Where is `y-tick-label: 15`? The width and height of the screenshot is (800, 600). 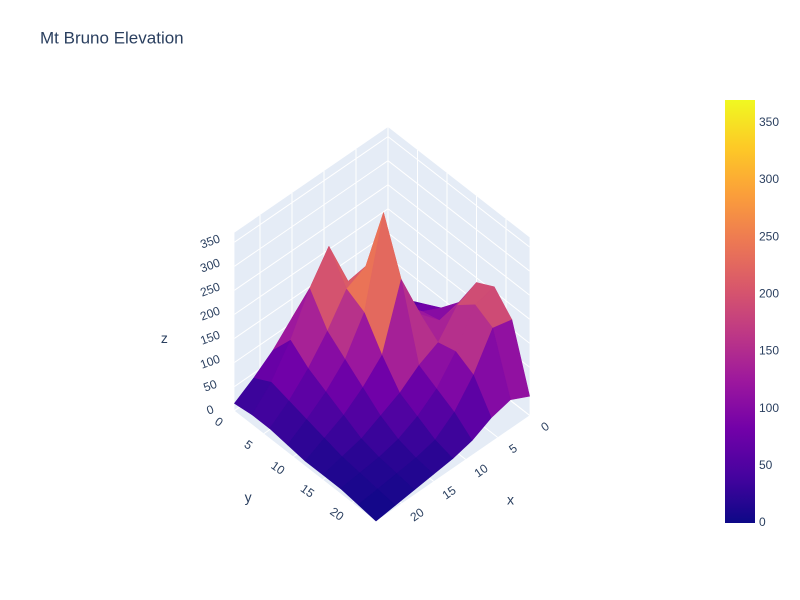
y-tick-label: 15 is located at coordinates (307, 490).